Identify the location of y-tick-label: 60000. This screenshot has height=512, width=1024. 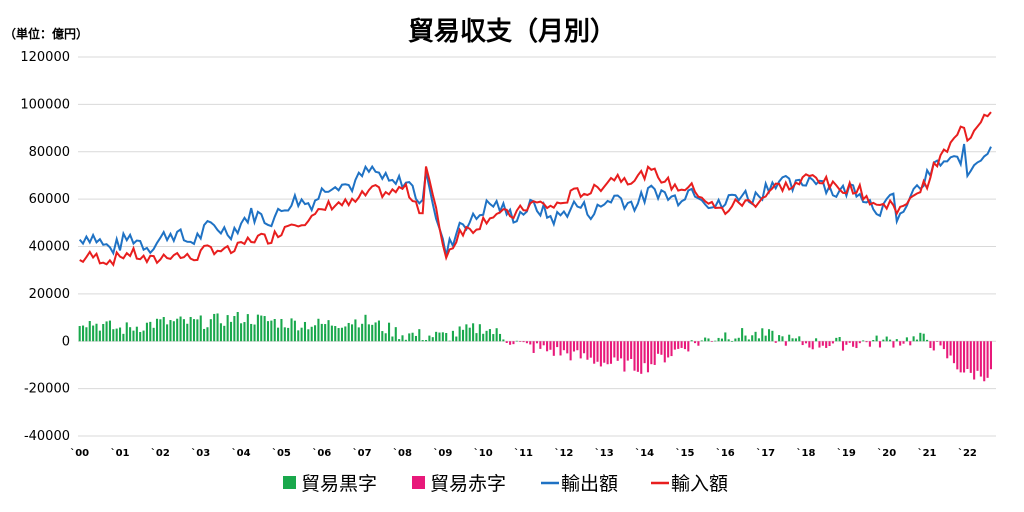
(49, 199).